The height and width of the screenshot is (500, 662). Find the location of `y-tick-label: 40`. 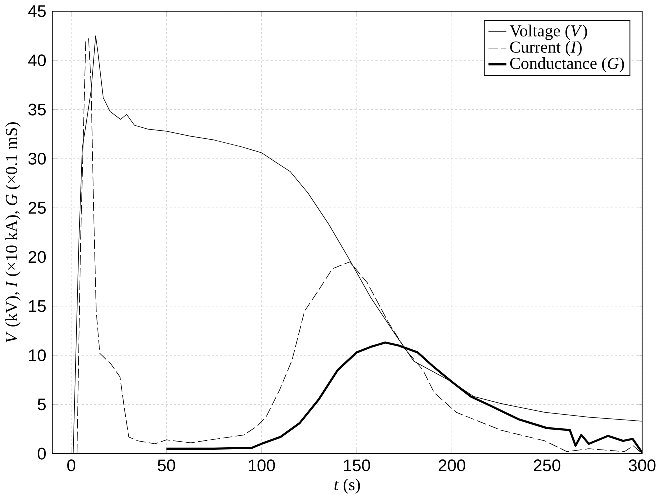

y-tick-label: 40 is located at coordinates (37, 60).